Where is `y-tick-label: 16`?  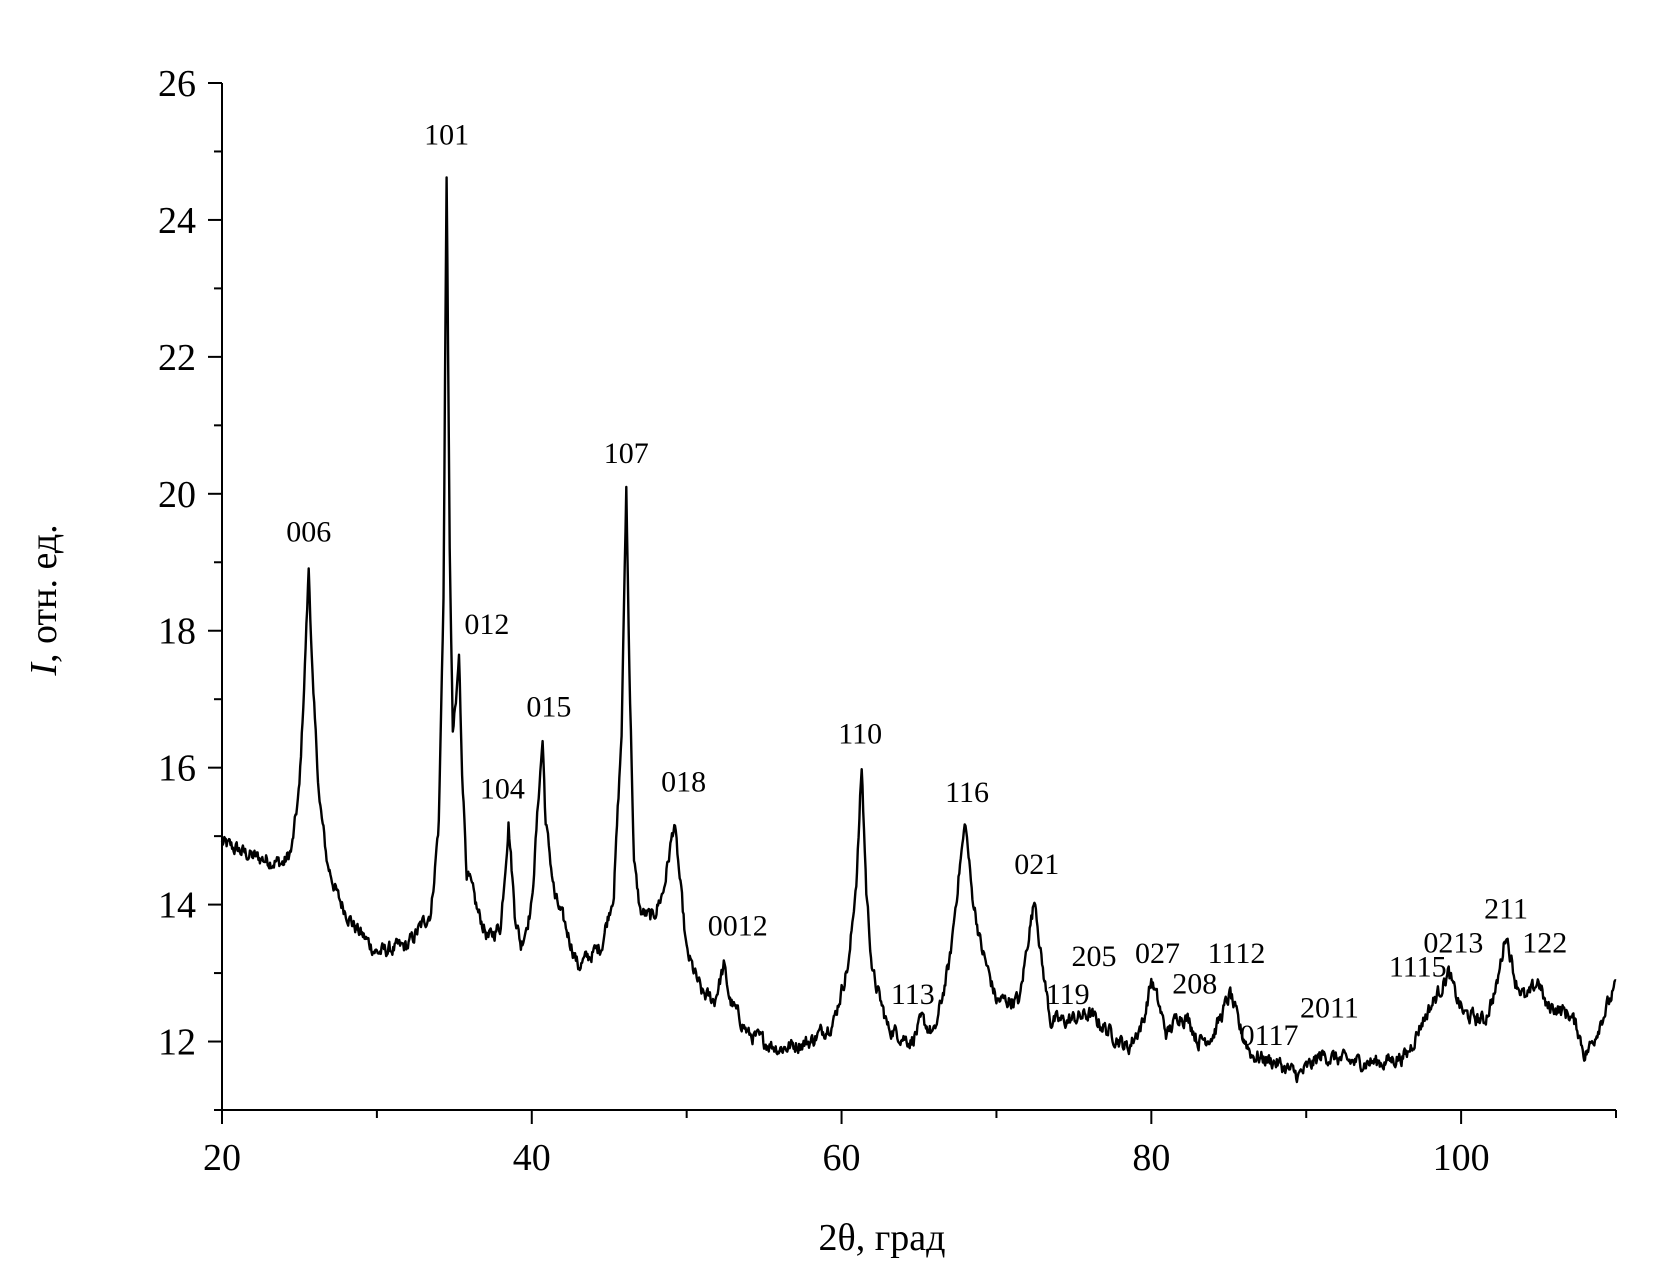 y-tick-label: 16 is located at coordinates (177, 769).